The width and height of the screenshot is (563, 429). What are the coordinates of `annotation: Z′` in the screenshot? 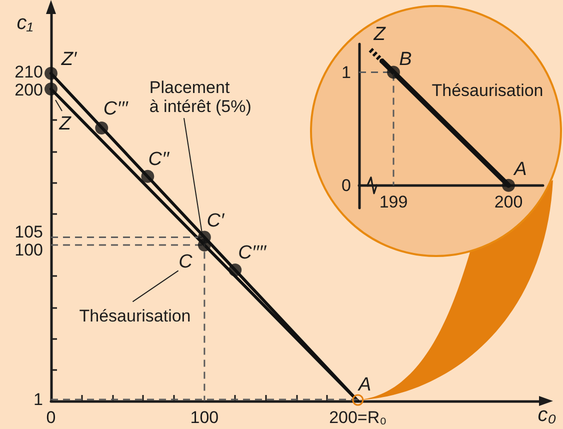 It's located at (69, 59).